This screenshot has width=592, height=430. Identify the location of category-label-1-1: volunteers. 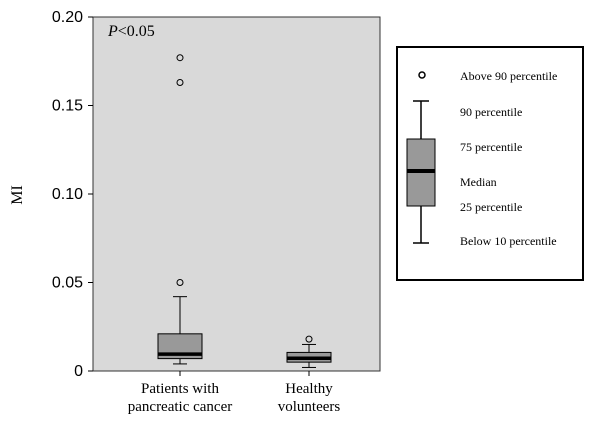
(309, 407).